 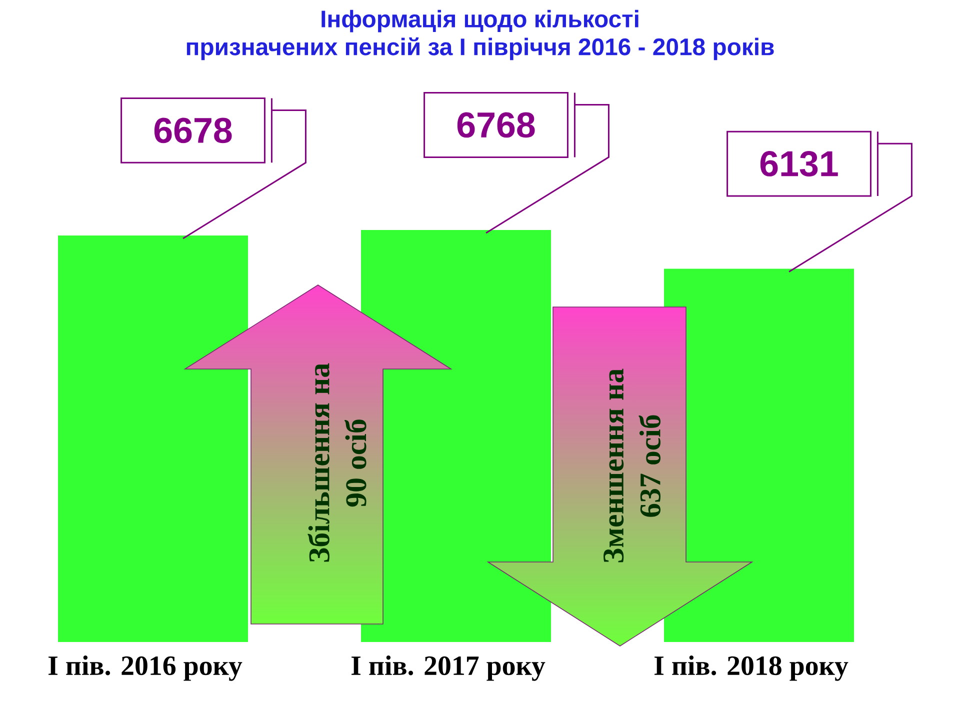 I want to click on data-label: 6768, so click(x=496, y=125).